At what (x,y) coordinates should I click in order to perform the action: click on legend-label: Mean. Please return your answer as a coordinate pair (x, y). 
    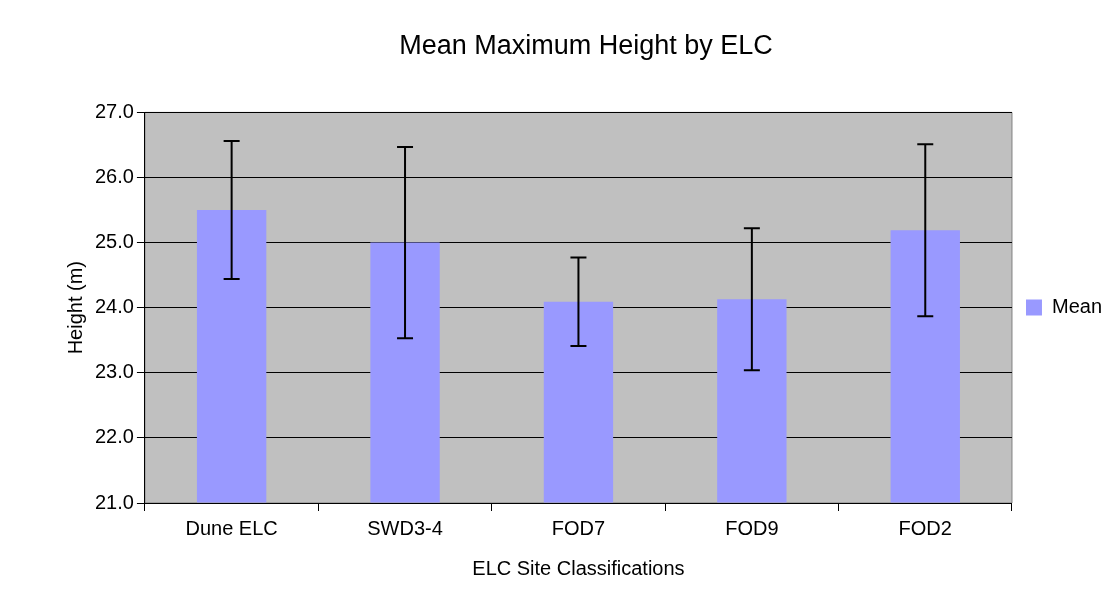
    Looking at the image, I should click on (1076, 306).